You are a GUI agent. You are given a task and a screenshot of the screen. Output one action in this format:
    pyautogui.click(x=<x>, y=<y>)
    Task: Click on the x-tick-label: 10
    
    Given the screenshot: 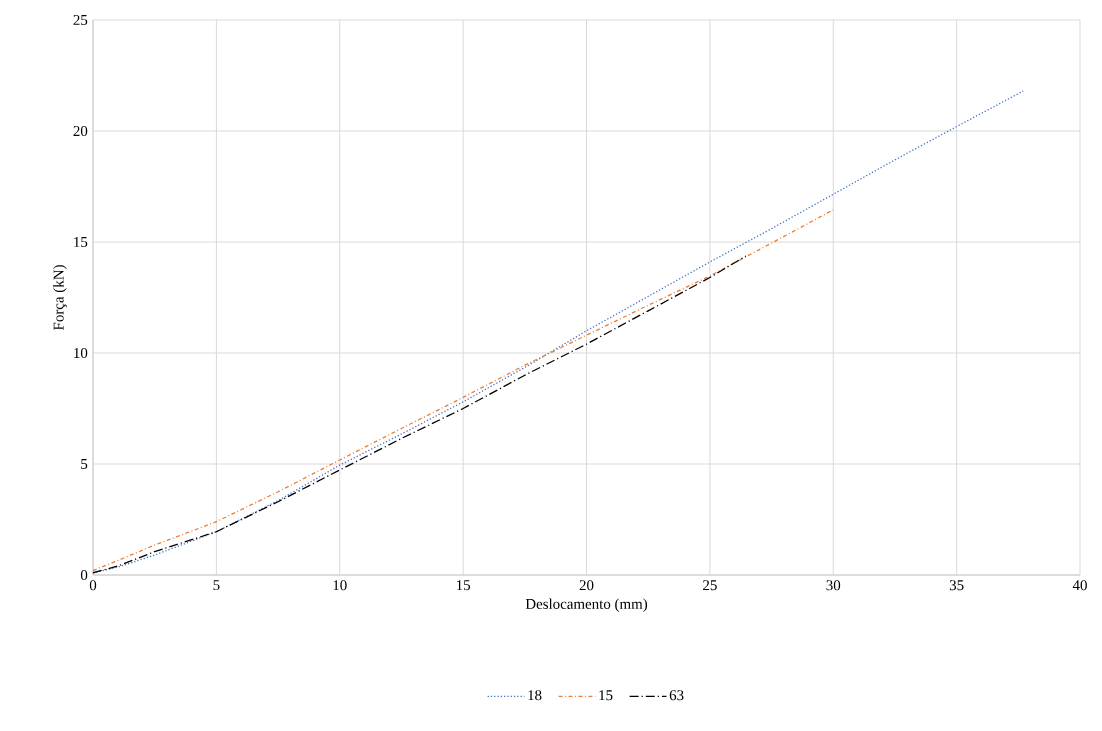 What is the action you would take?
    pyautogui.click(x=340, y=585)
    